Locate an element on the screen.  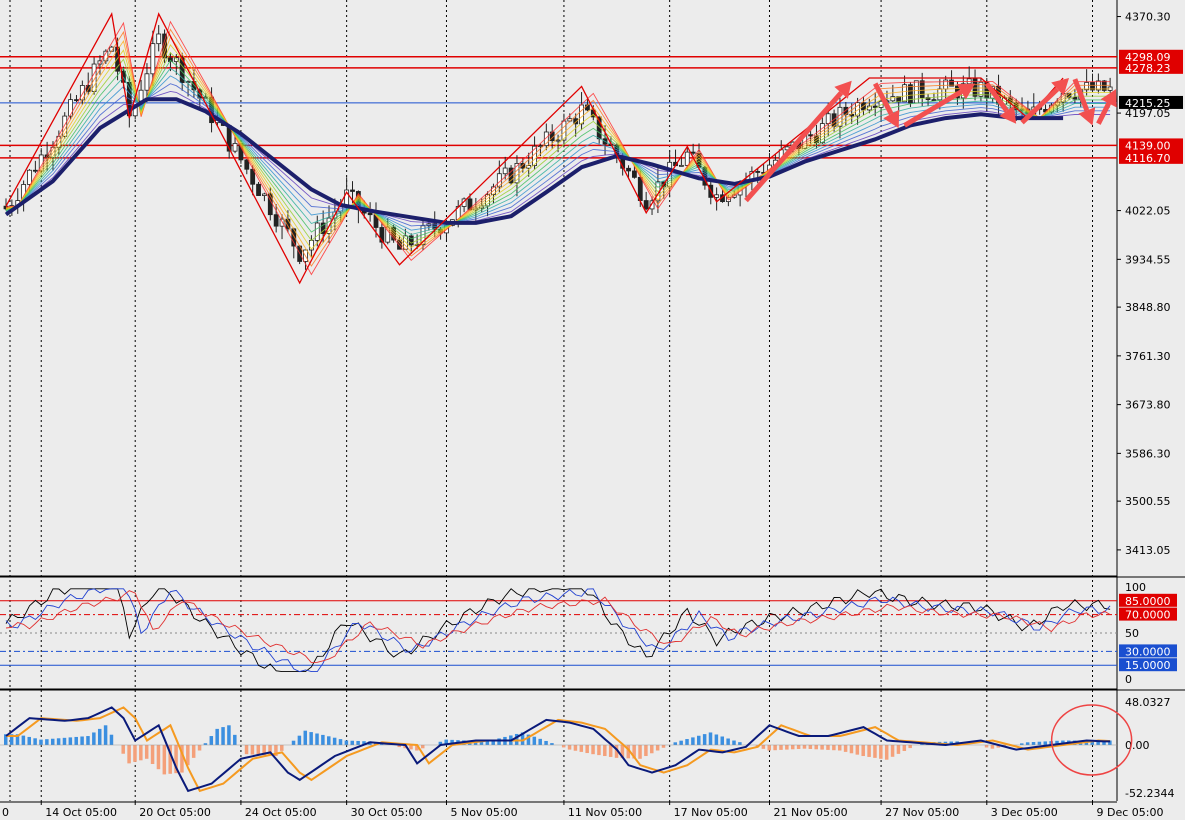
osc-level-tag is located at coordinates (1148, 651).